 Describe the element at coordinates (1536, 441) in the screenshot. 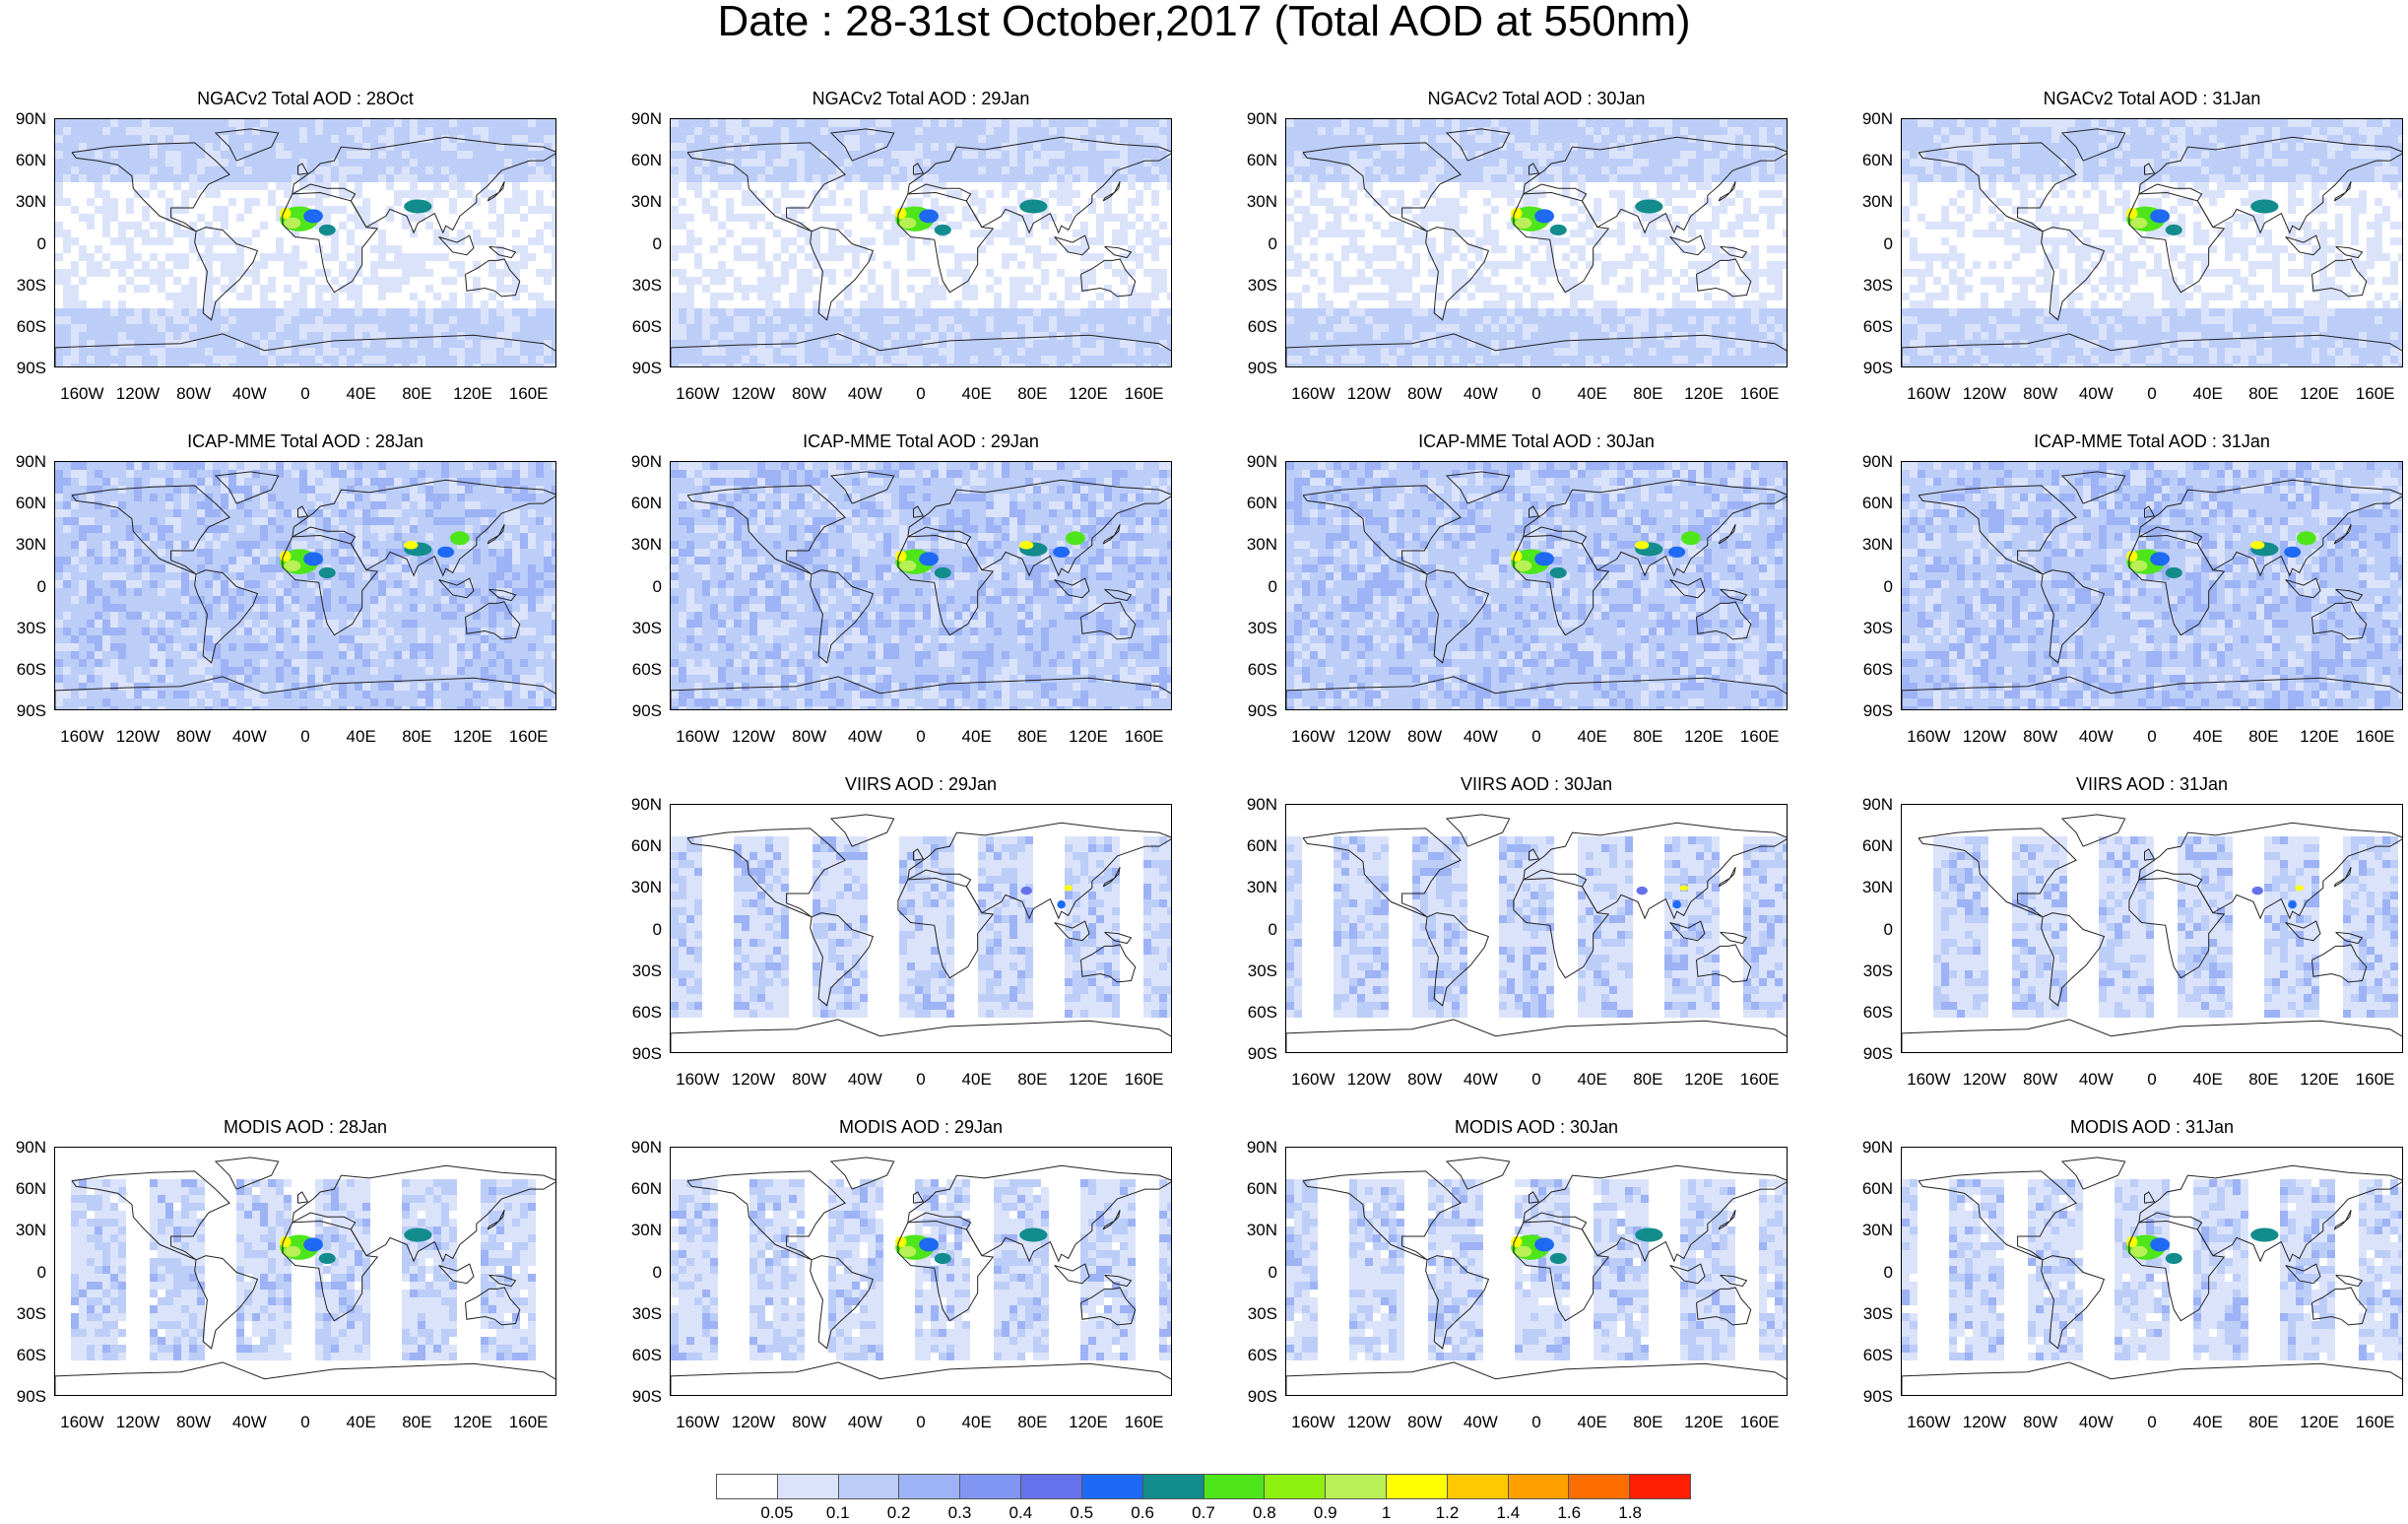

I see `panel-title: ICAP-MME Total AOD : 30Jan` at that location.